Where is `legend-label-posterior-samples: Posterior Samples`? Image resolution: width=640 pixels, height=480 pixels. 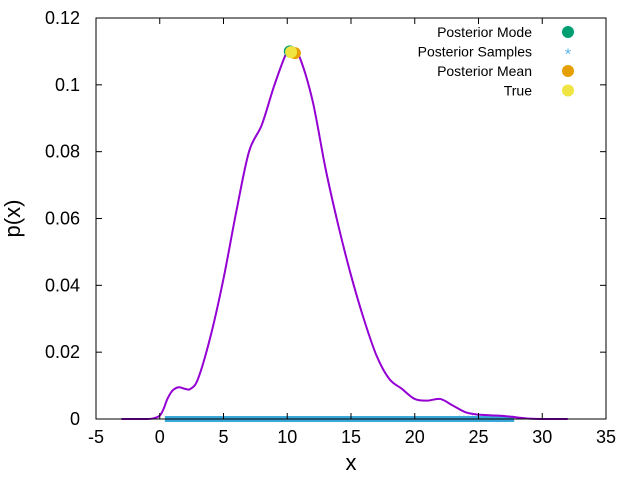
legend-label-posterior-samples: Posterior Samples is located at coordinates (475, 52).